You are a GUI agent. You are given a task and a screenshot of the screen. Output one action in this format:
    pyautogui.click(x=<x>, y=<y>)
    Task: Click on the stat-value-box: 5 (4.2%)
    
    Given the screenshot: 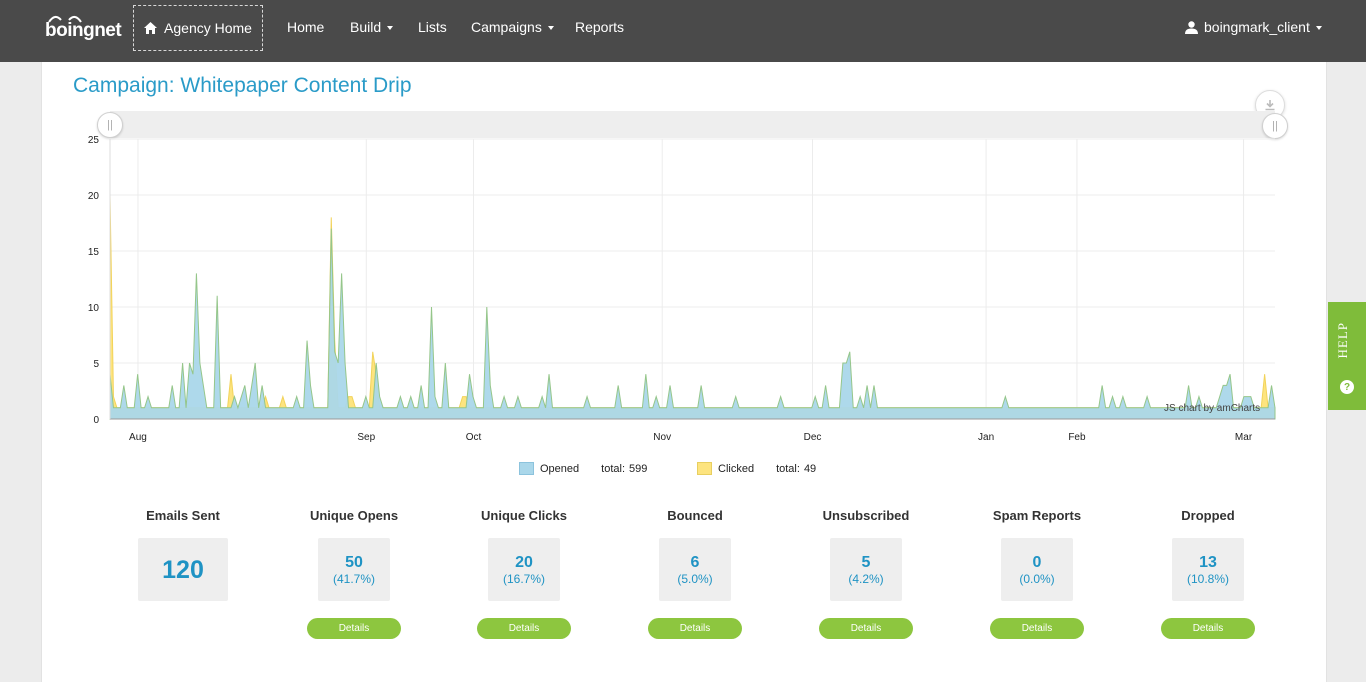 What is the action you would take?
    pyautogui.click(x=866, y=569)
    